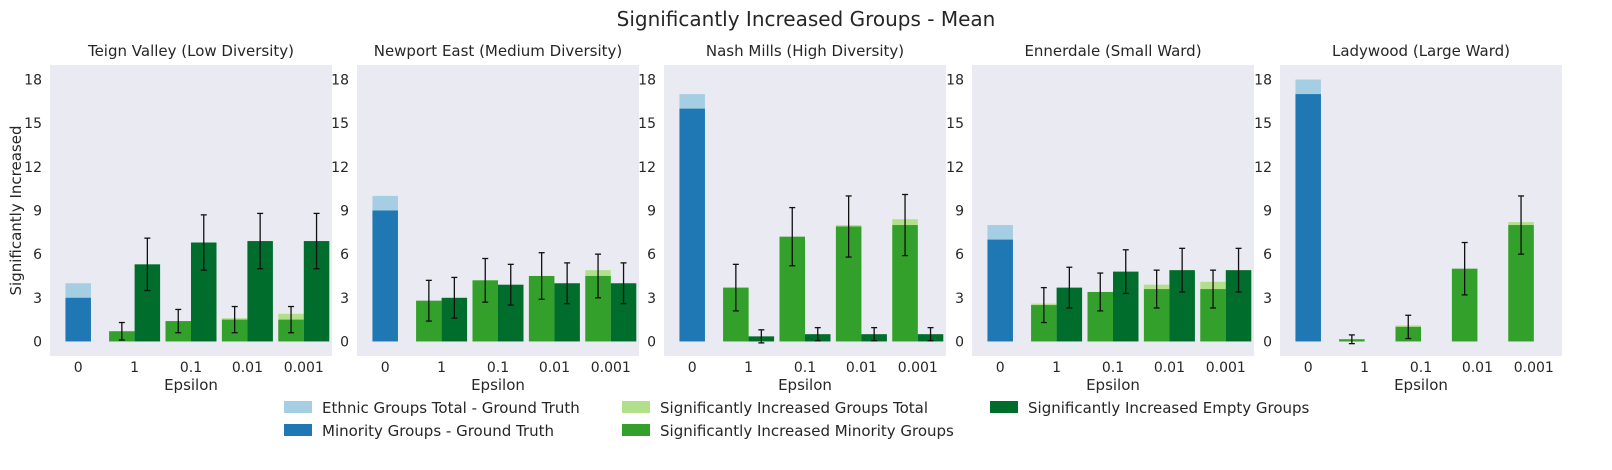 The height and width of the screenshot is (470, 1612). What do you see at coordinates (16, 211) in the screenshot?
I see `y-axis-label: Significantly Increased` at bounding box center [16, 211].